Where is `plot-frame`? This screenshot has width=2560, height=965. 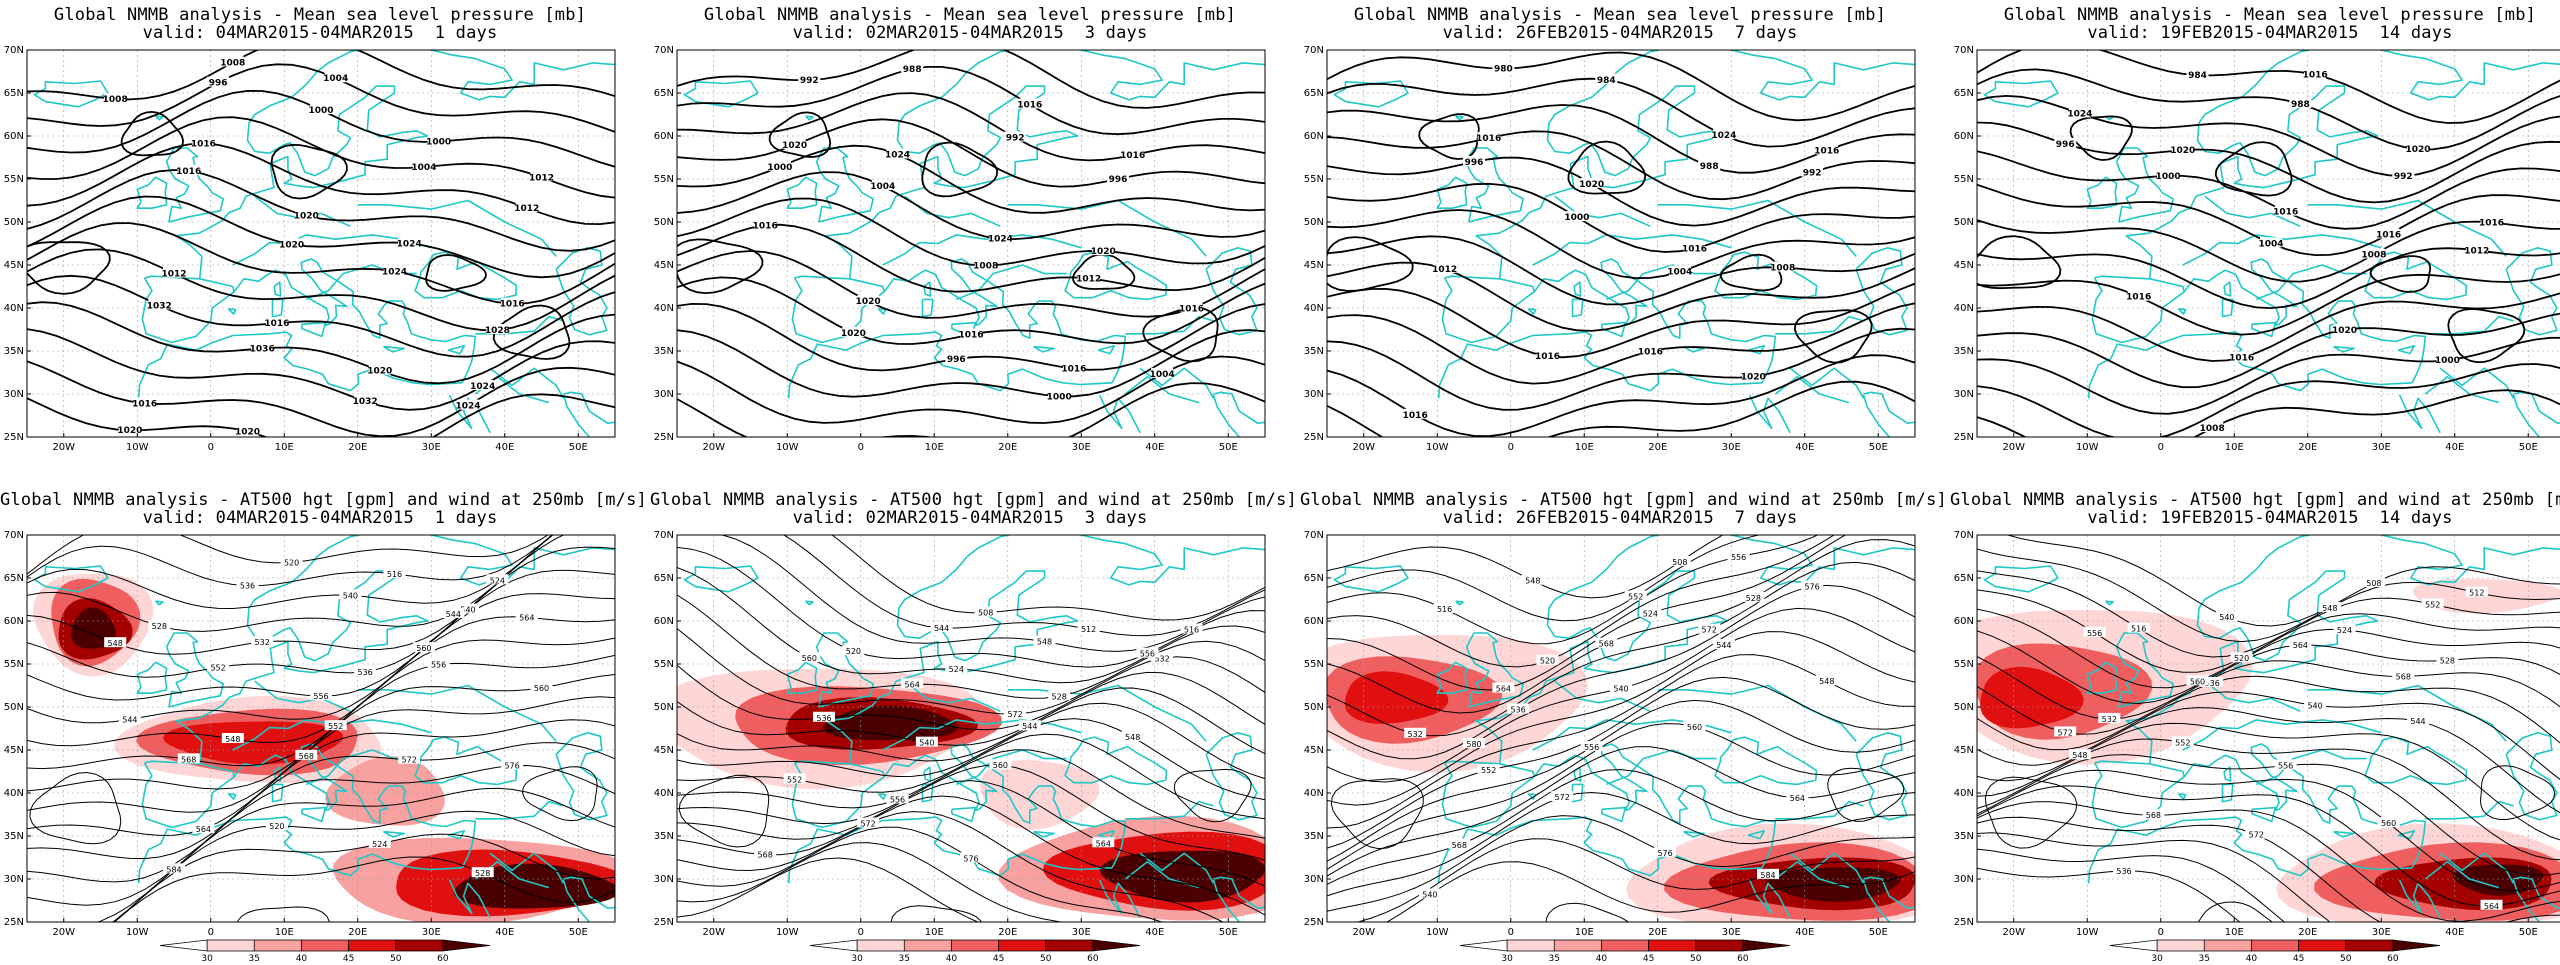
plot-frame is located at coordinates (971, 243).